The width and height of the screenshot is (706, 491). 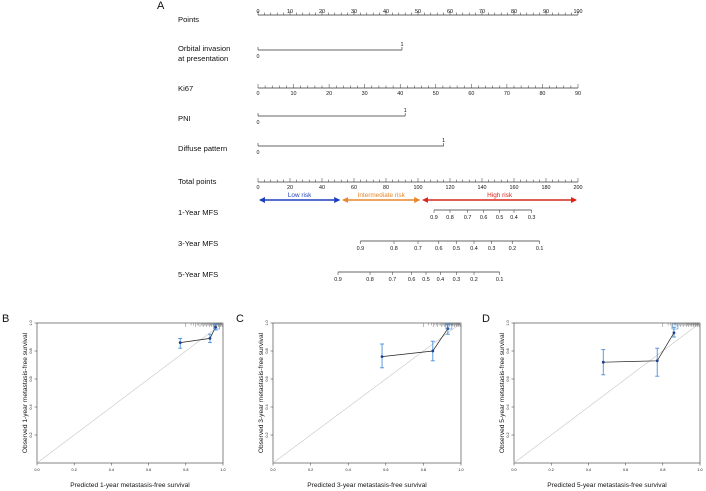 I want to click on tick-label: 100, so click(x=418, y=188).